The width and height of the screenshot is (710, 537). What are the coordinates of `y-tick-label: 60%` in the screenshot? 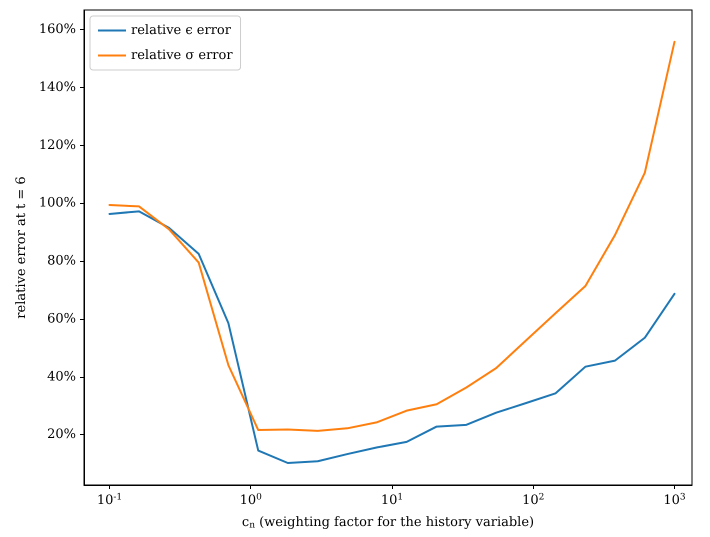 It's located at (61, 318).